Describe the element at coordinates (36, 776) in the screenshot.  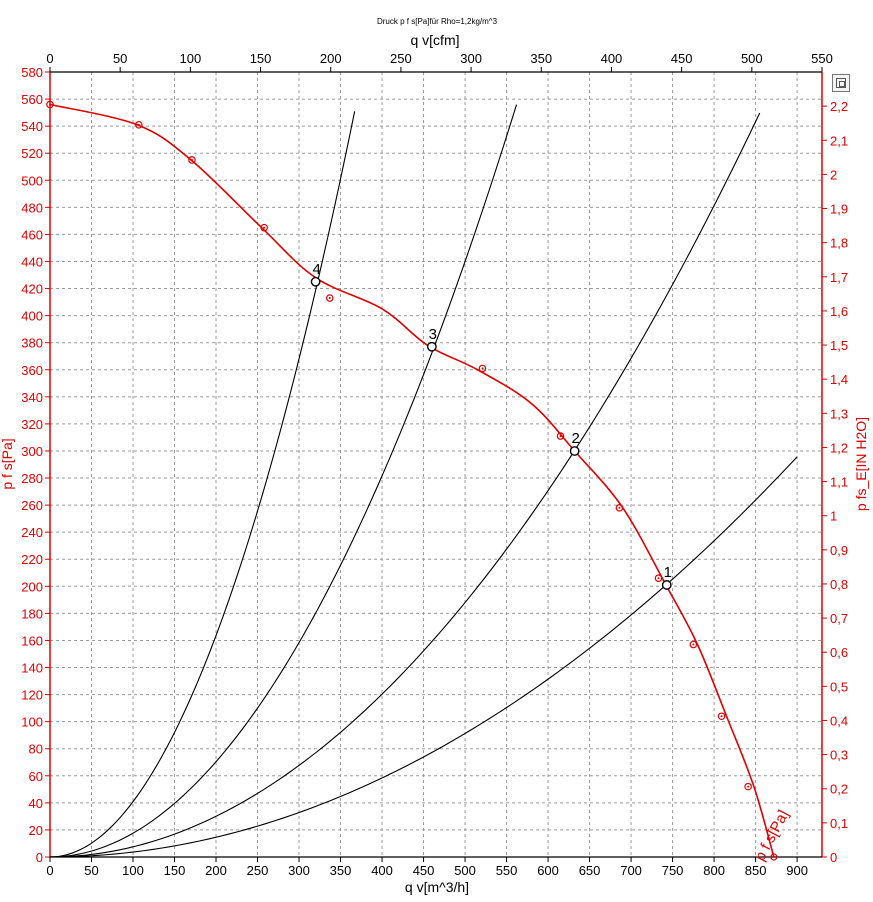
I see `y-tick-label: 60` at that location.